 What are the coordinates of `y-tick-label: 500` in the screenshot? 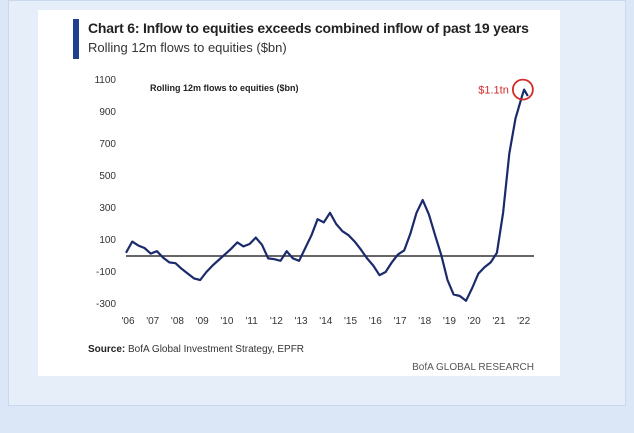 It's located at (107, 176).